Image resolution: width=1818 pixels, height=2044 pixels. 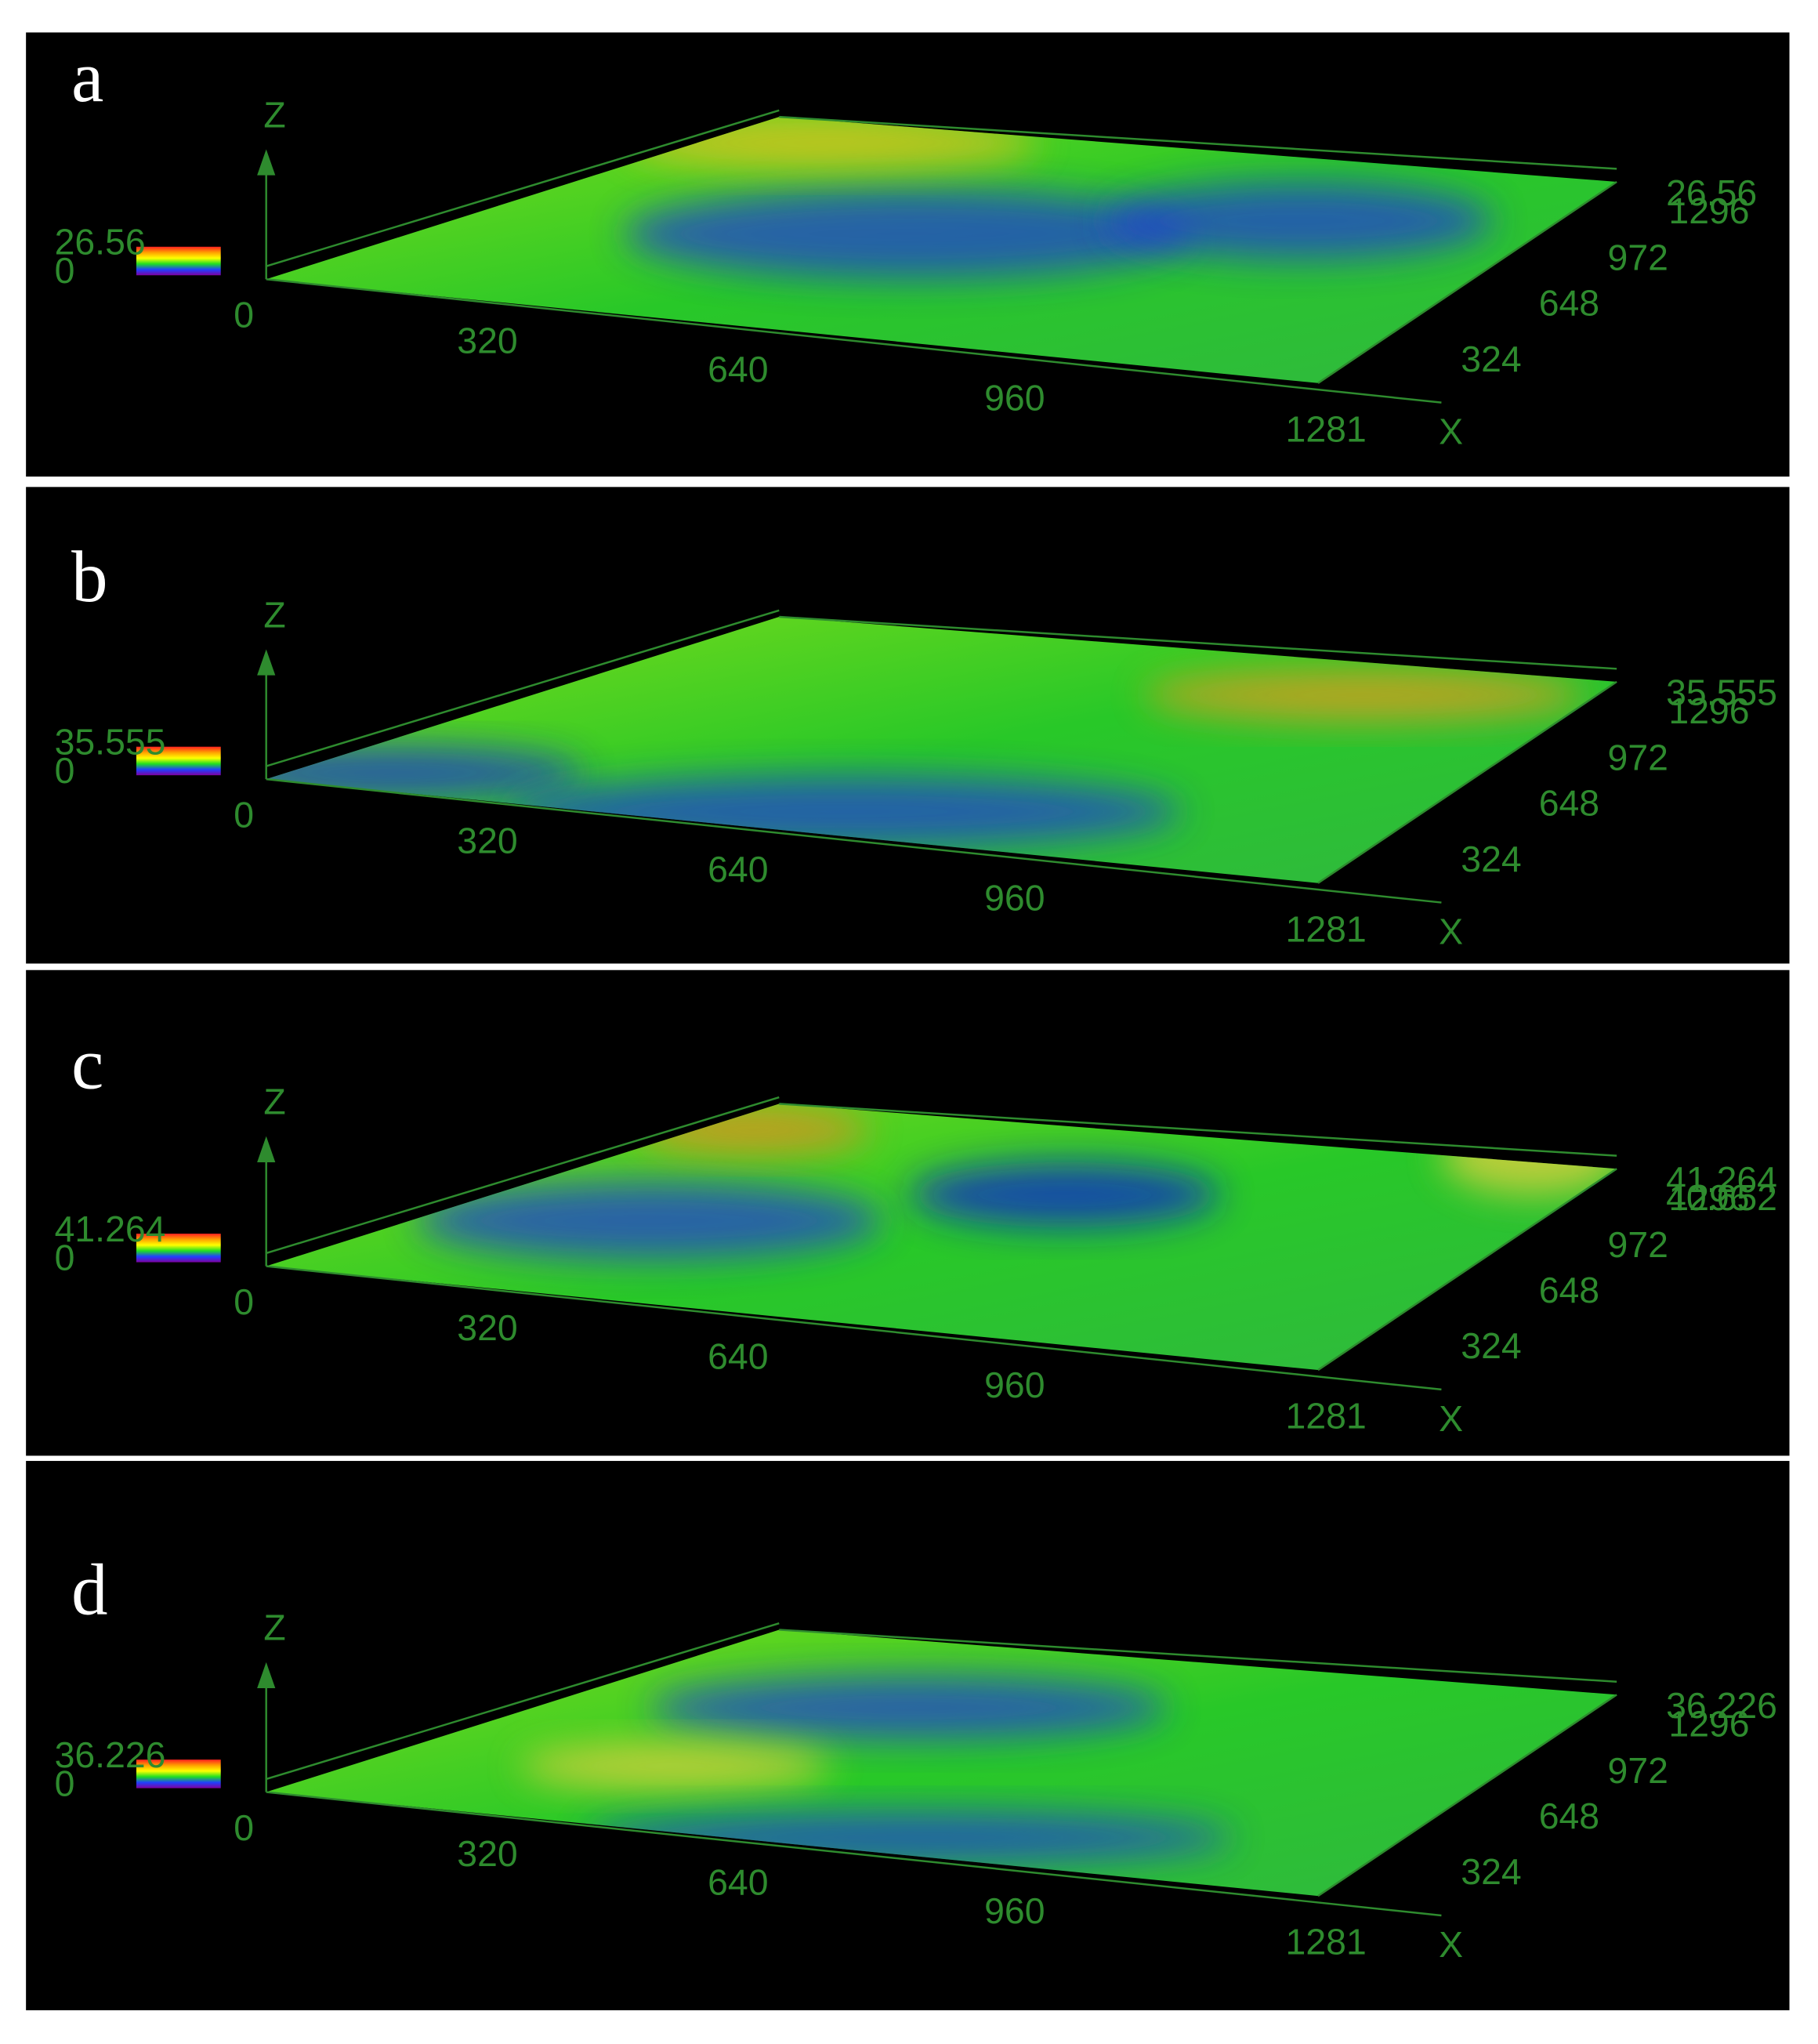 I want to click on max-label: 40.652, so click(x=1721, y=1197).